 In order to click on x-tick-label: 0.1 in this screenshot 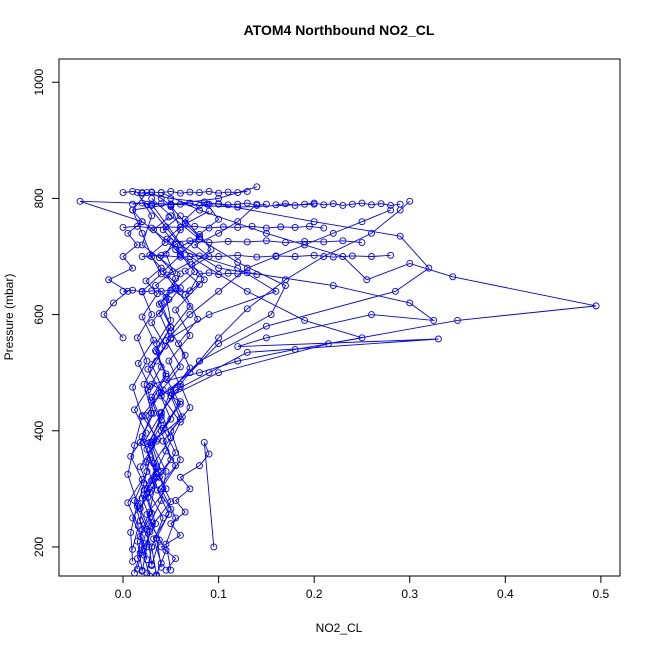, I will do `click(218, 594)`.